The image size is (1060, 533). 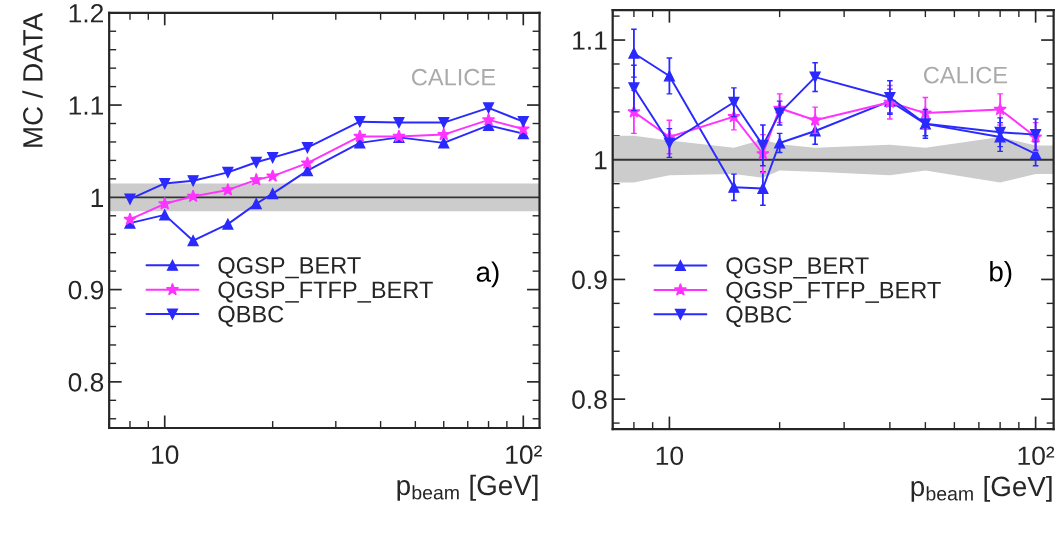 I want to click on annotation: b), so click(x=1001, y=274).